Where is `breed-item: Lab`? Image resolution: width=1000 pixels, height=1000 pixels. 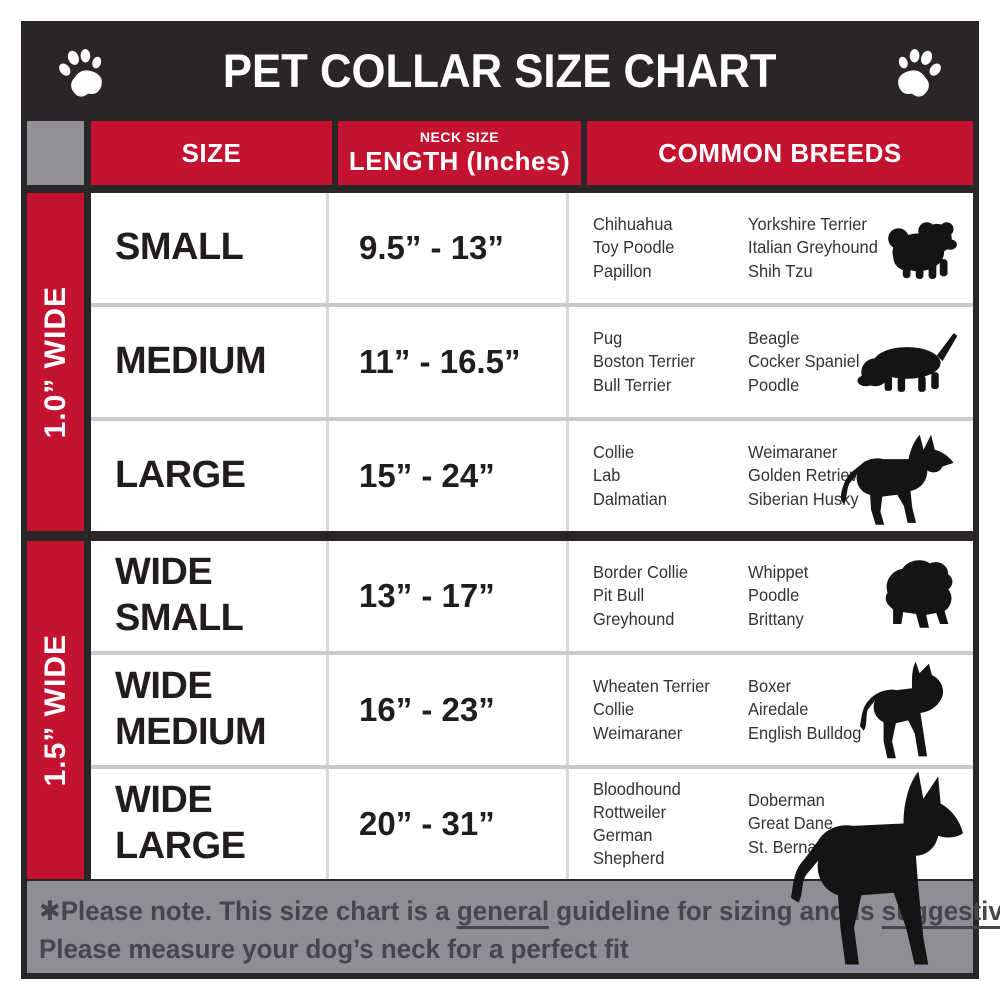
breed-item: Lab is located at coordinates (607, 475).